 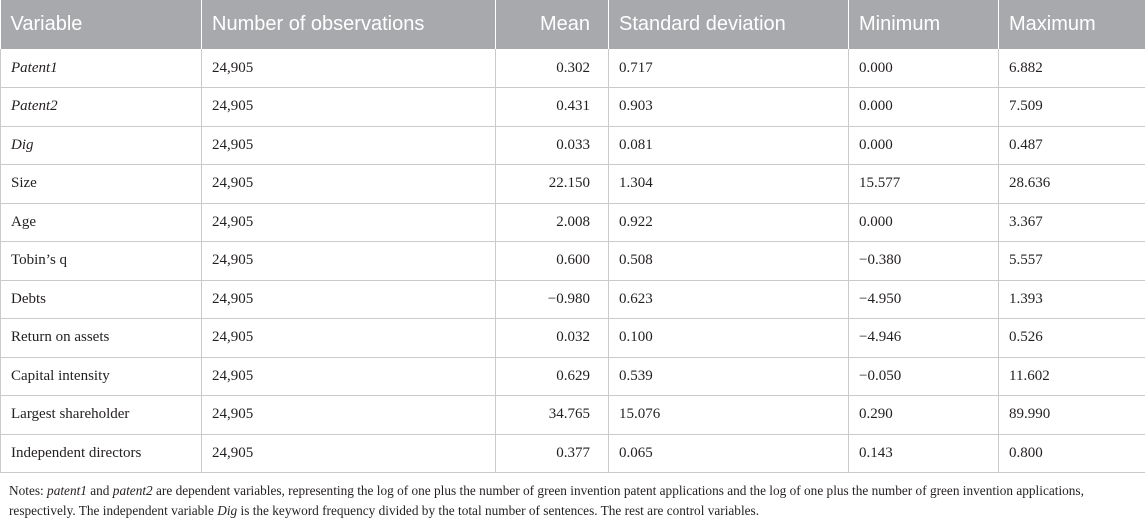 What do you see at coordinates (101, 415) in the screenshot?
I see `cell-variable: Largest shareholder` at bounding box center [101, 415].